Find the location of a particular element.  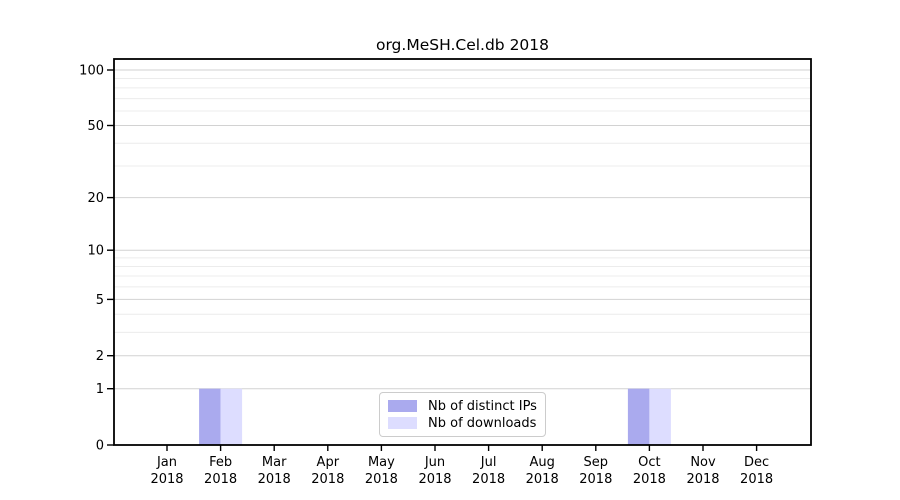

y-tick-label: 10 is located at coordinates (95, 251).